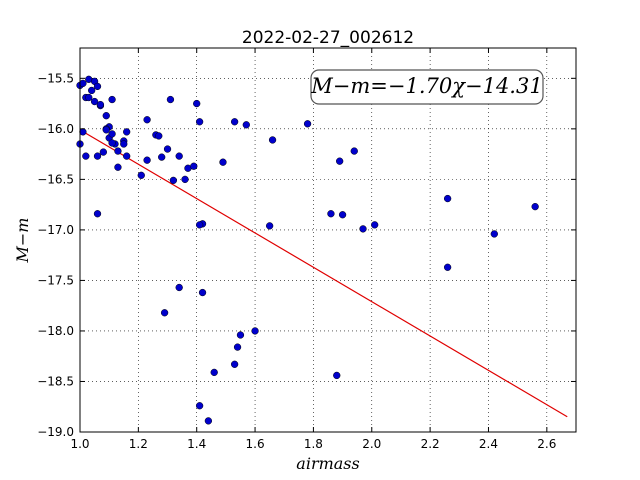  What do you see at coordinates (430, 444) in the screenshot?
I see `x-tick-label: 2.2` at bounding box center [430, 444].